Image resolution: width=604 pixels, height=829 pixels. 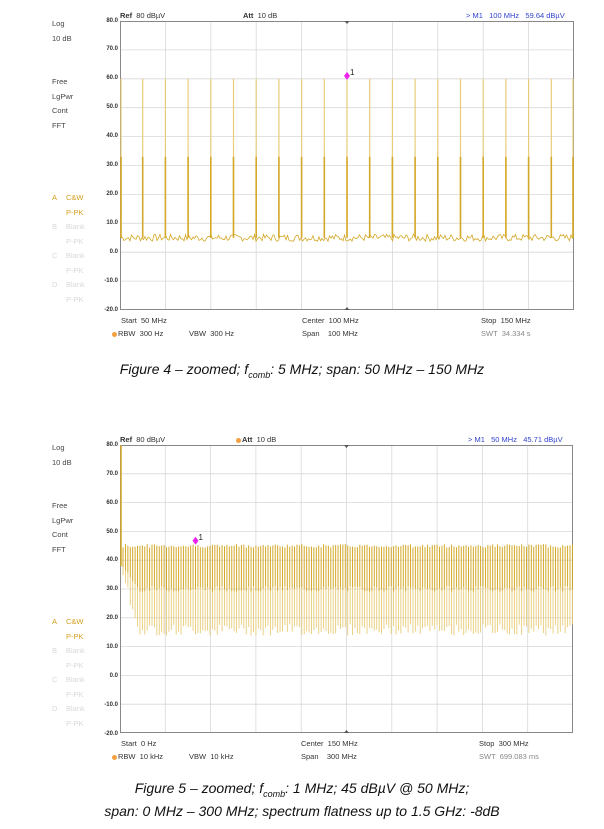 What do you see at coordinates (515, 15) in the screenshot?
I see `marker-readout: > M1 100 MHz 59.64 dBµV` at bounding box center [515, 15].